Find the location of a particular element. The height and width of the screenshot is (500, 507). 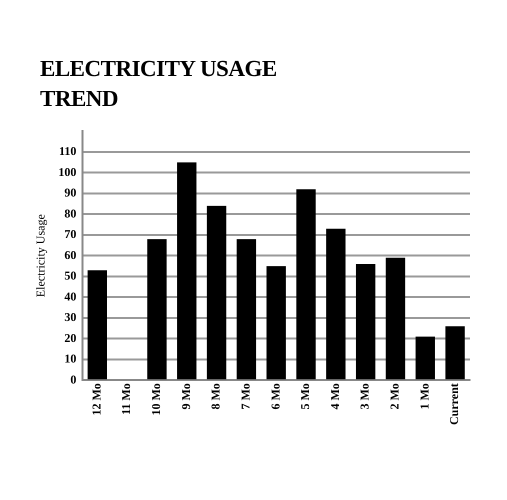

x-tick-label: 9 Mo is located at coordinates (185, 396).